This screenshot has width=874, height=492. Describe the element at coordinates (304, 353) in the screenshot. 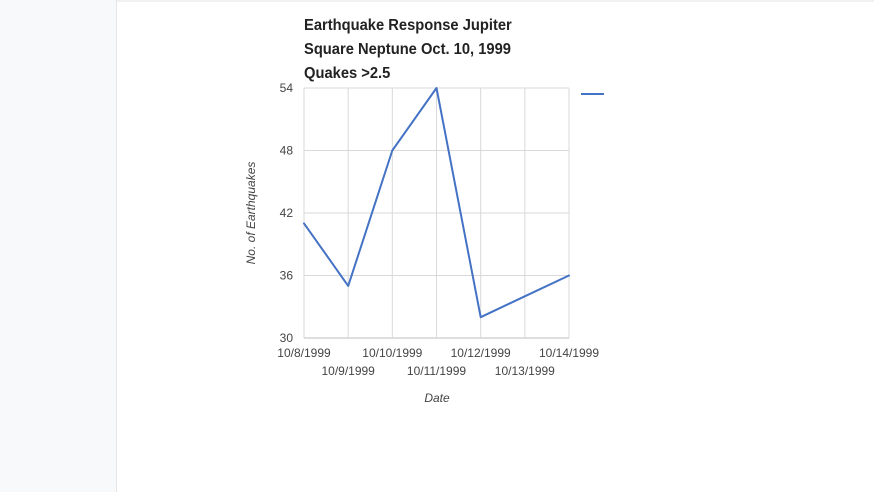

I see `x-tick-label: 10/8/1999` at that location.